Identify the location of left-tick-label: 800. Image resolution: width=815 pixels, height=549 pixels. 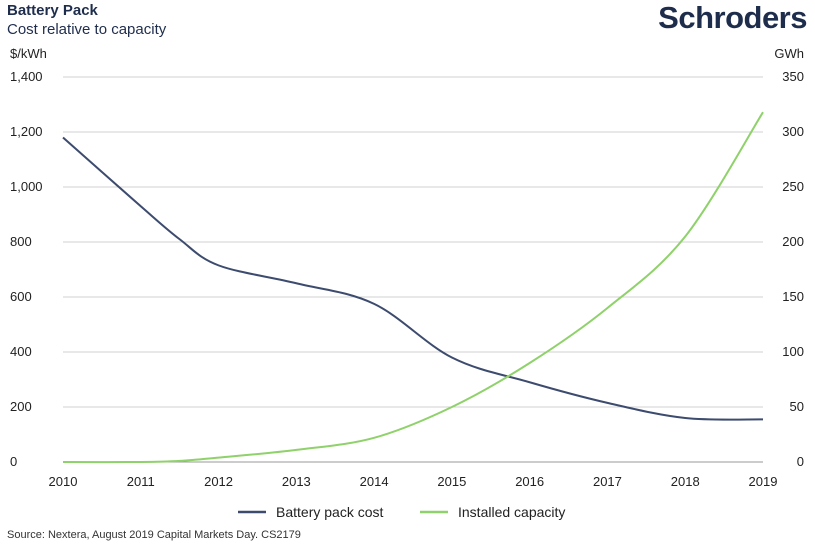
(21, 241).